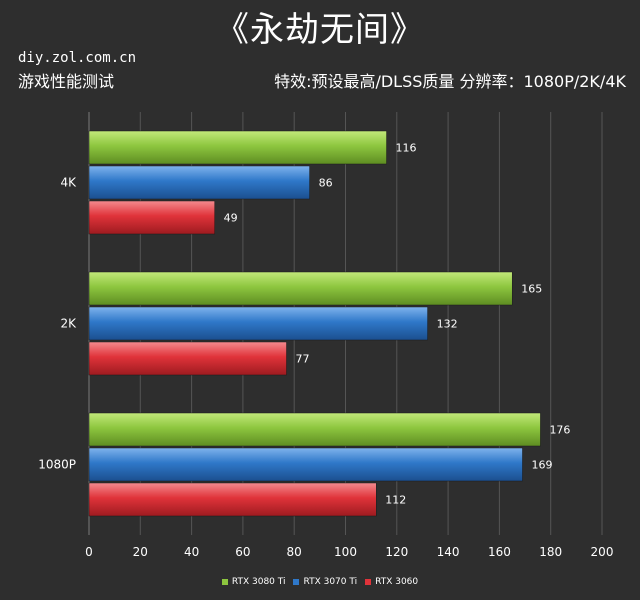 This screenshot has height=600, width=640. What do you see at coordinates (397, 582) in the screenshot?
I see `legend-label: RTX 3060` at bounding box center [397, 582].